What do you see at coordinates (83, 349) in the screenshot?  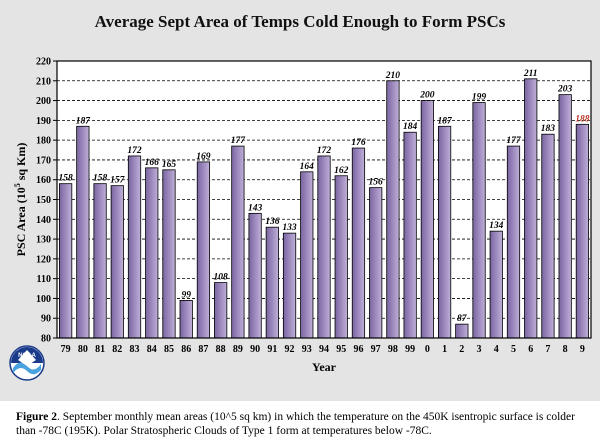 I see `x-tick-label: 80` at bounding box center [83, 349].